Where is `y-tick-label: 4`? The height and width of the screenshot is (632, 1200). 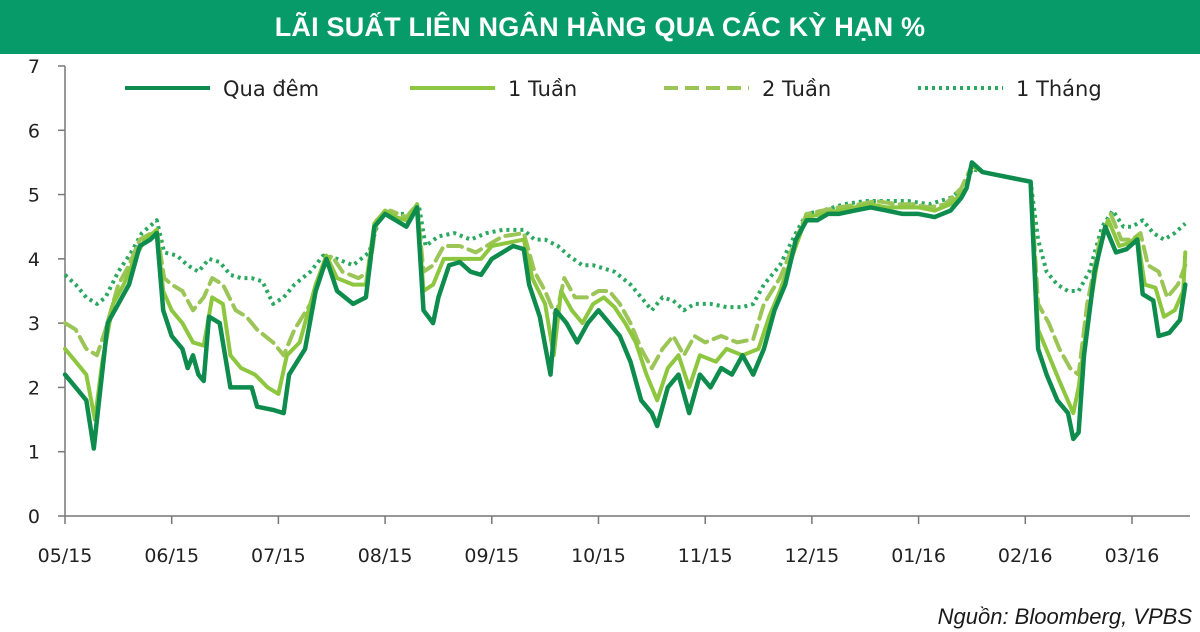 y-tick-label: 4 is located at coordinates (34, 260).